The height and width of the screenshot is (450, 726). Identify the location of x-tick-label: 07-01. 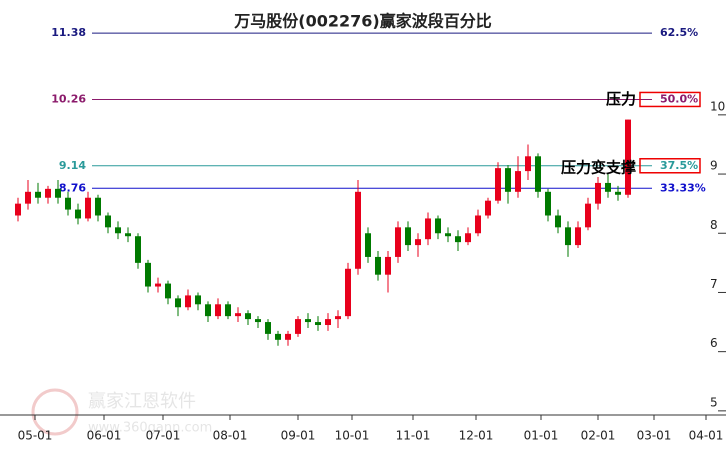
(163, 436).